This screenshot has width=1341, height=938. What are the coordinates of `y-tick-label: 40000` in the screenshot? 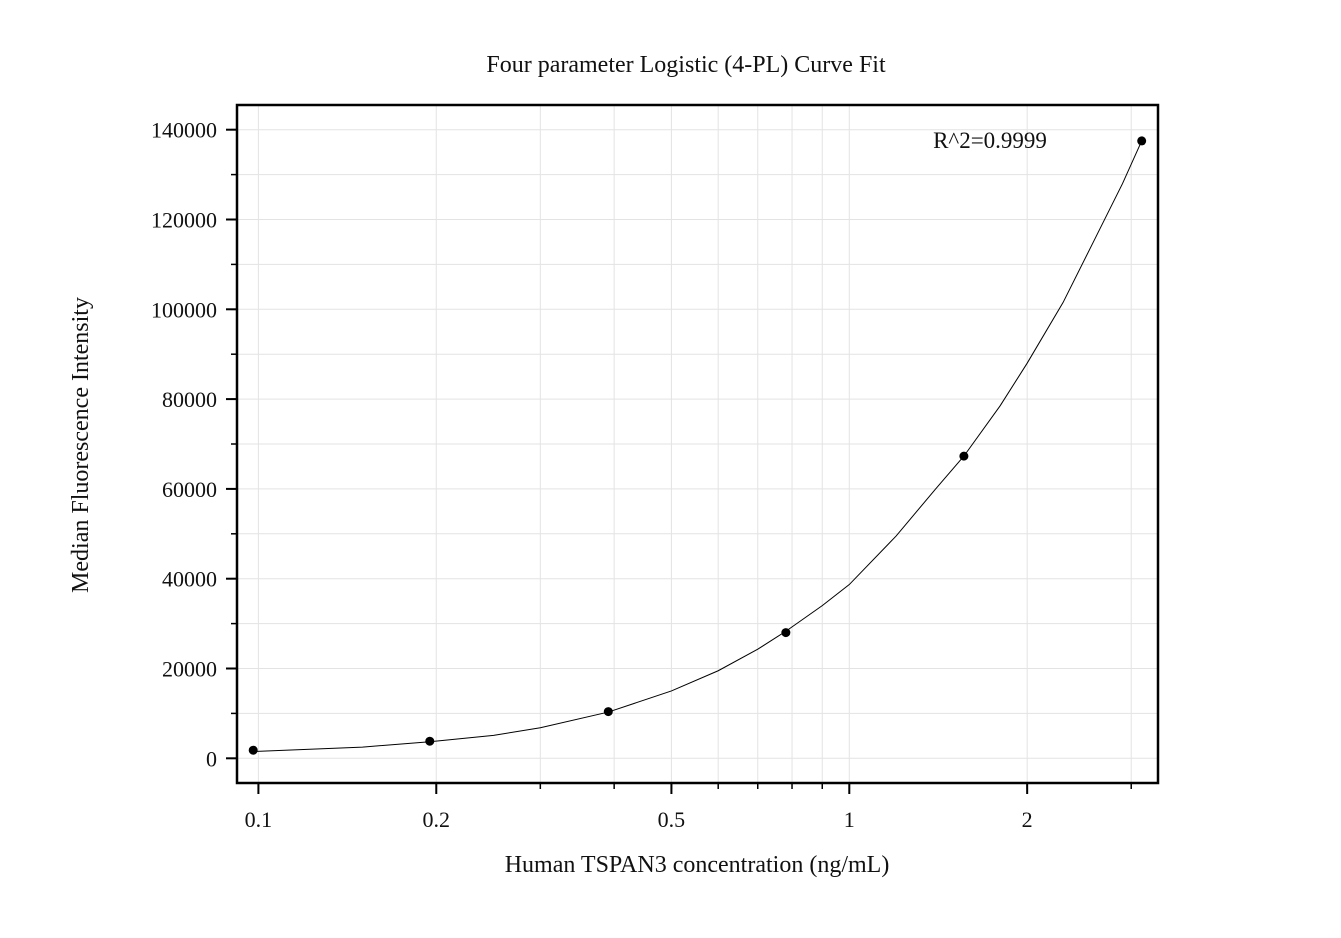 It's located at (189, 579).